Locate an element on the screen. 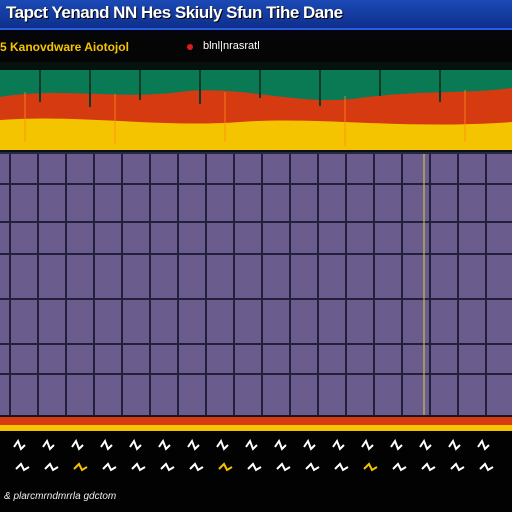  toolbar-extra-label: blnl|nrasratl is located at coordinates (231, 46).